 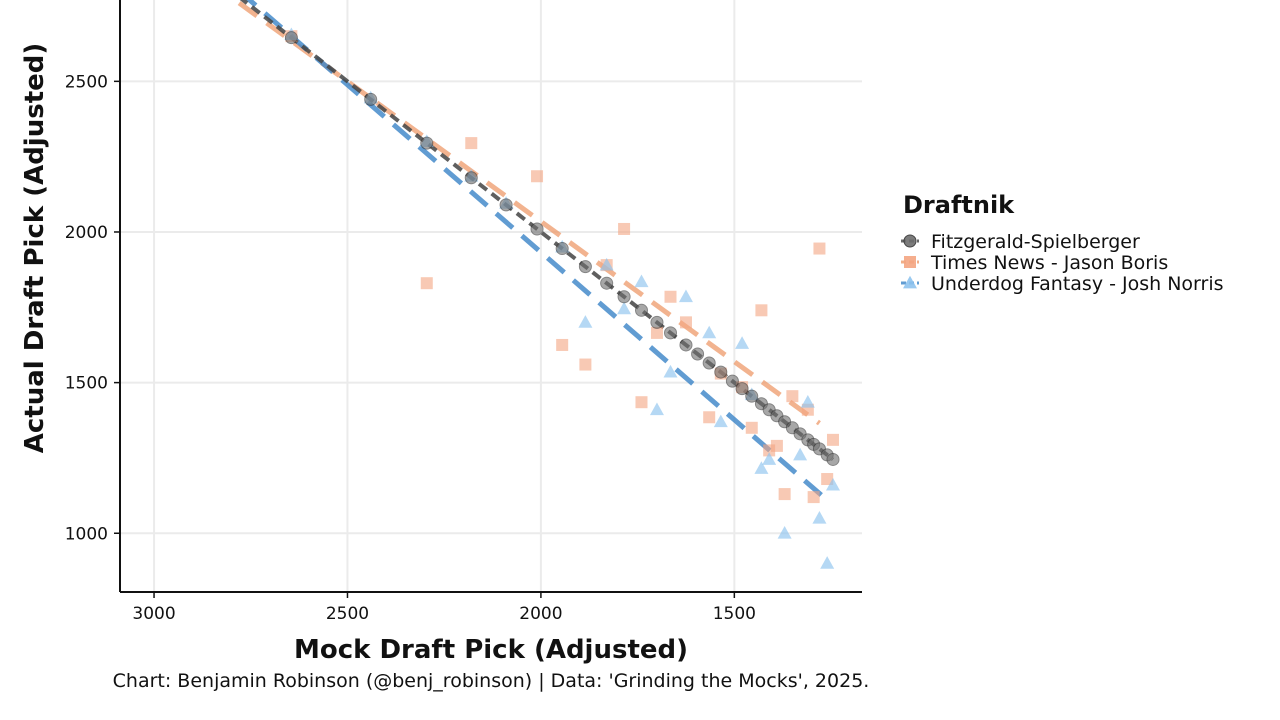 What do you see at coordinates (959, 205) in the screenshot?
I see `legend-title: Draftnik` at bounding box center [959, 205].